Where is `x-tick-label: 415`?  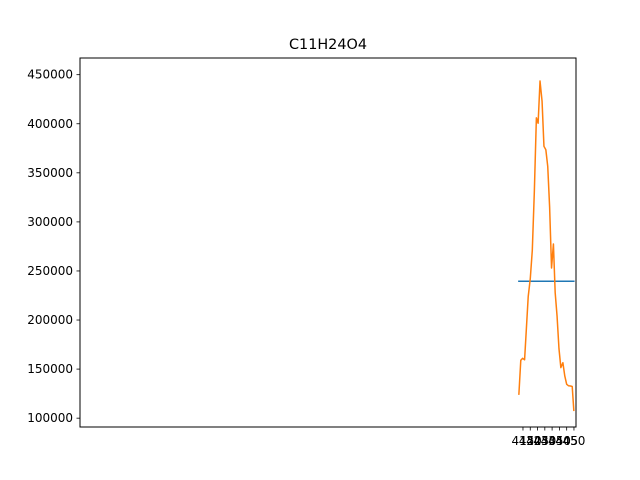 x-tick-label: 415 is located at coordinates (523, 441).